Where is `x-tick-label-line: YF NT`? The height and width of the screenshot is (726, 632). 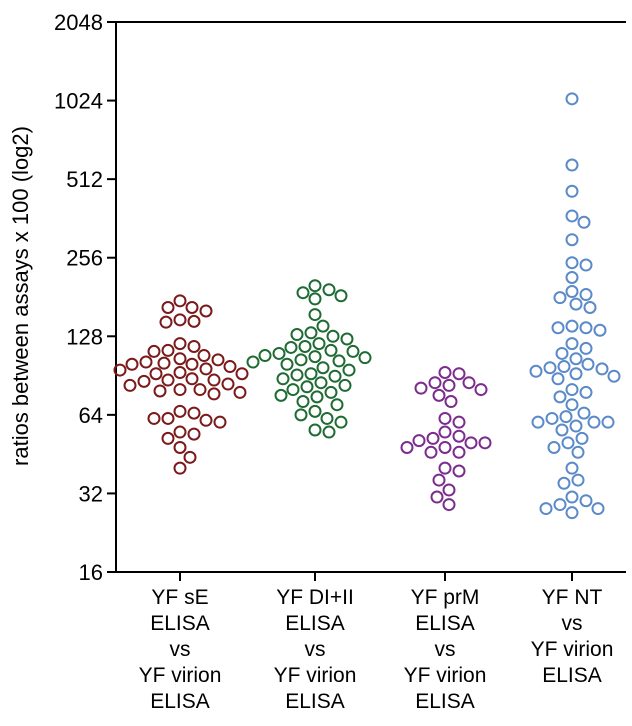
x-tick-label-line: YF NT is located at coordinates (572, 597).